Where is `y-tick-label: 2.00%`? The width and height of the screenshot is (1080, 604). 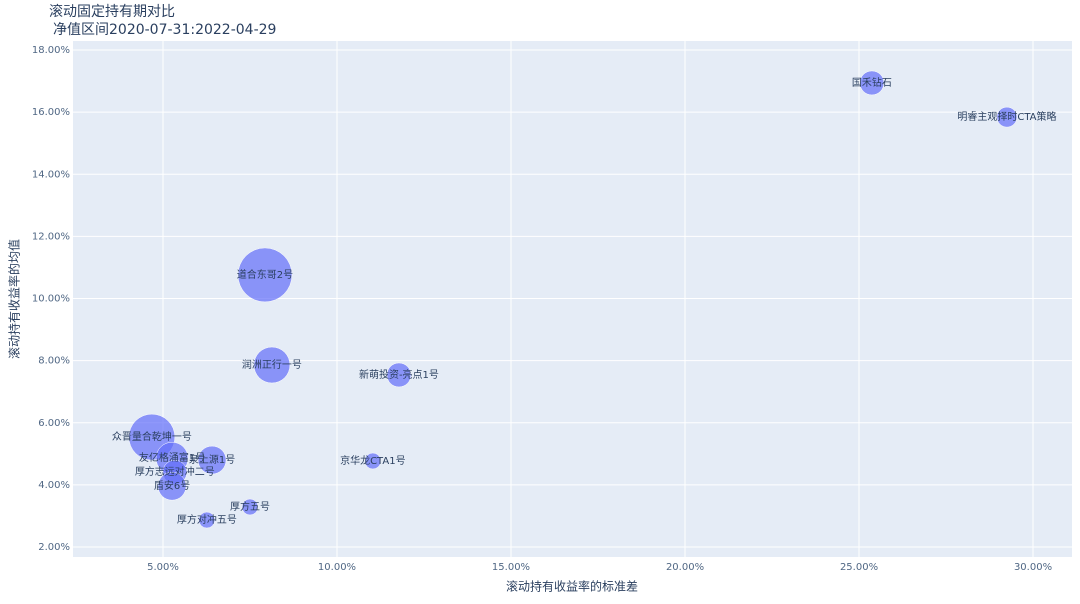 y-tick-label: 2.00% is located at coordinates (54, 547).